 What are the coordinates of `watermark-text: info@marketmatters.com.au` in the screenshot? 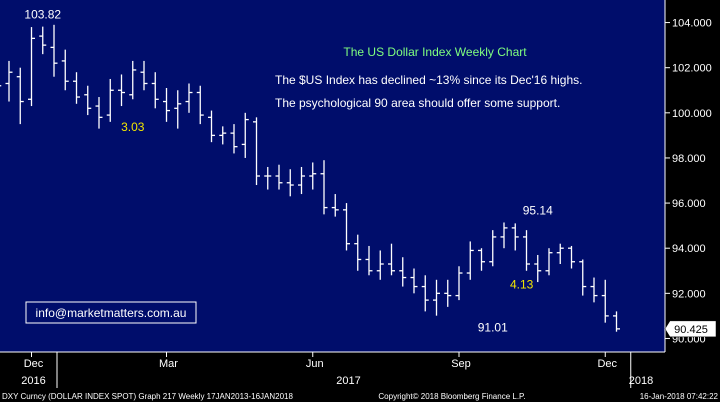 It's located at (111, 313).